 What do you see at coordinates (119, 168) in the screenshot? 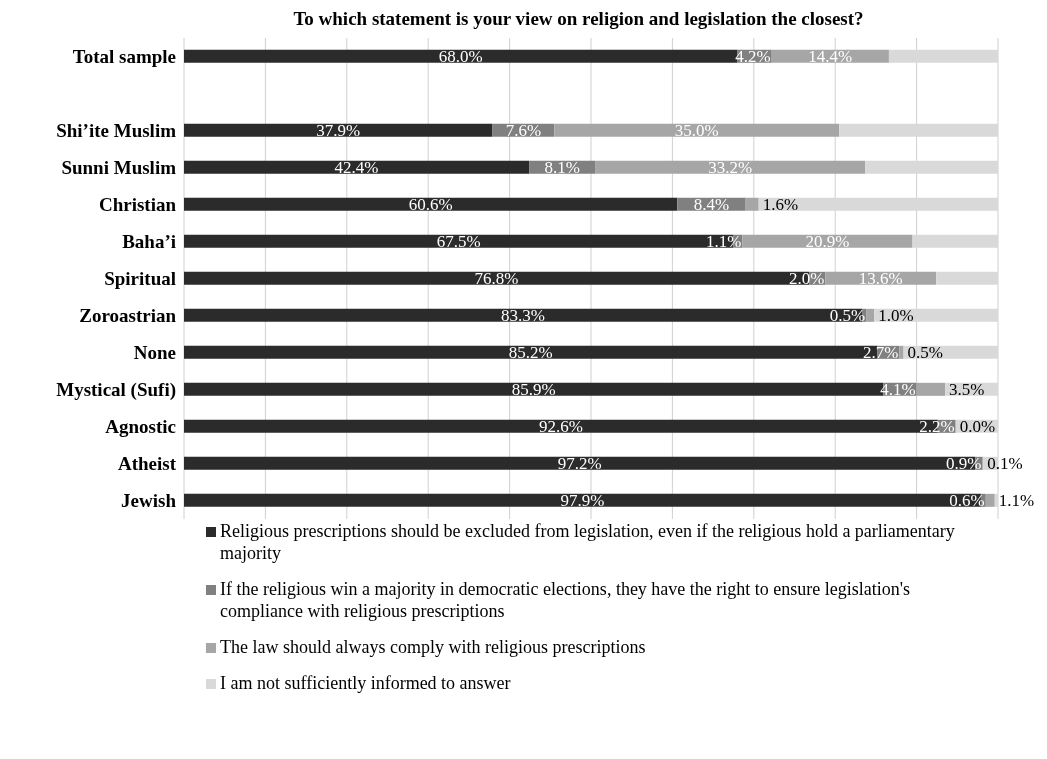
I see `y-tick-label: Sunni Muslim` at bounding box center [119, 168].